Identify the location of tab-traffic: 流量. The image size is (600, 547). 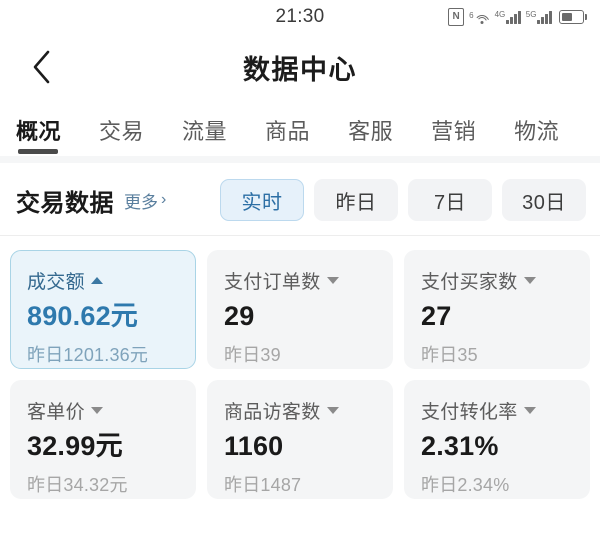
(204, 135).